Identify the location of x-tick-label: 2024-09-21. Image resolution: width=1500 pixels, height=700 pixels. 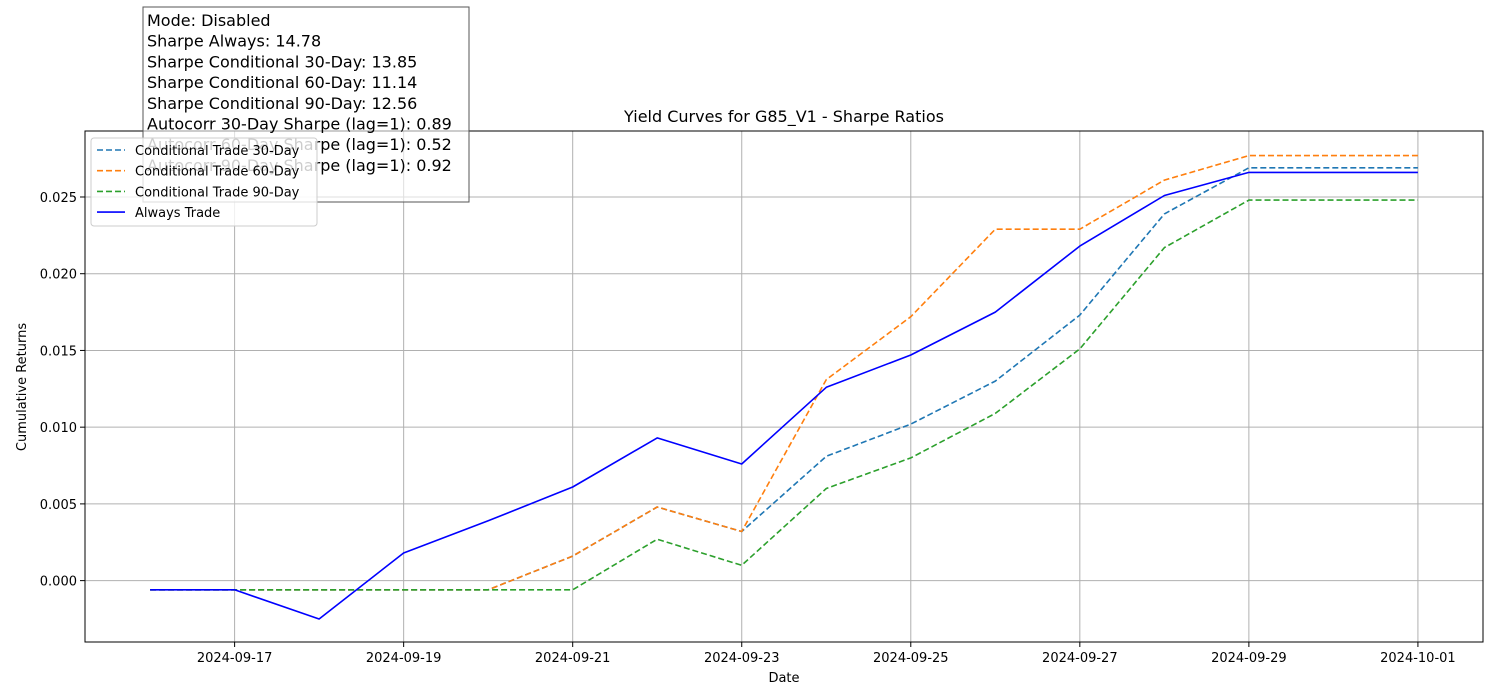
(573, 658).